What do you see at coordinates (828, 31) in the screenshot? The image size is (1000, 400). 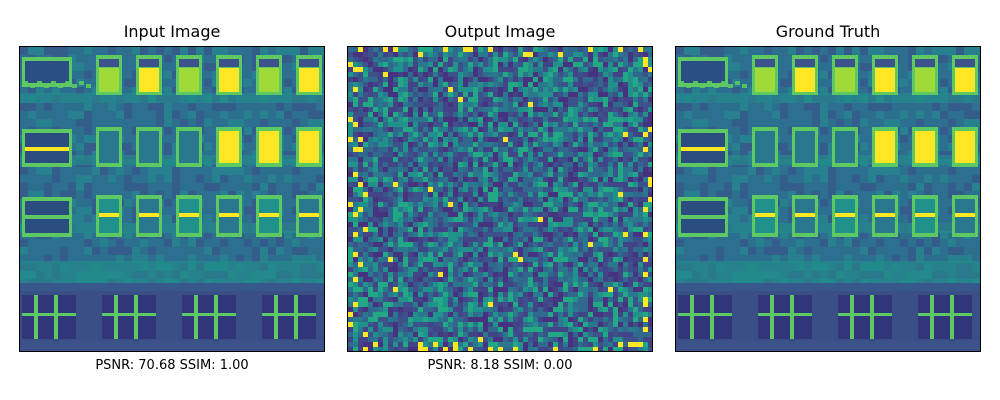 I see `panel-title-ground-truth: Ground Truth` at bounding box center [828, 31].